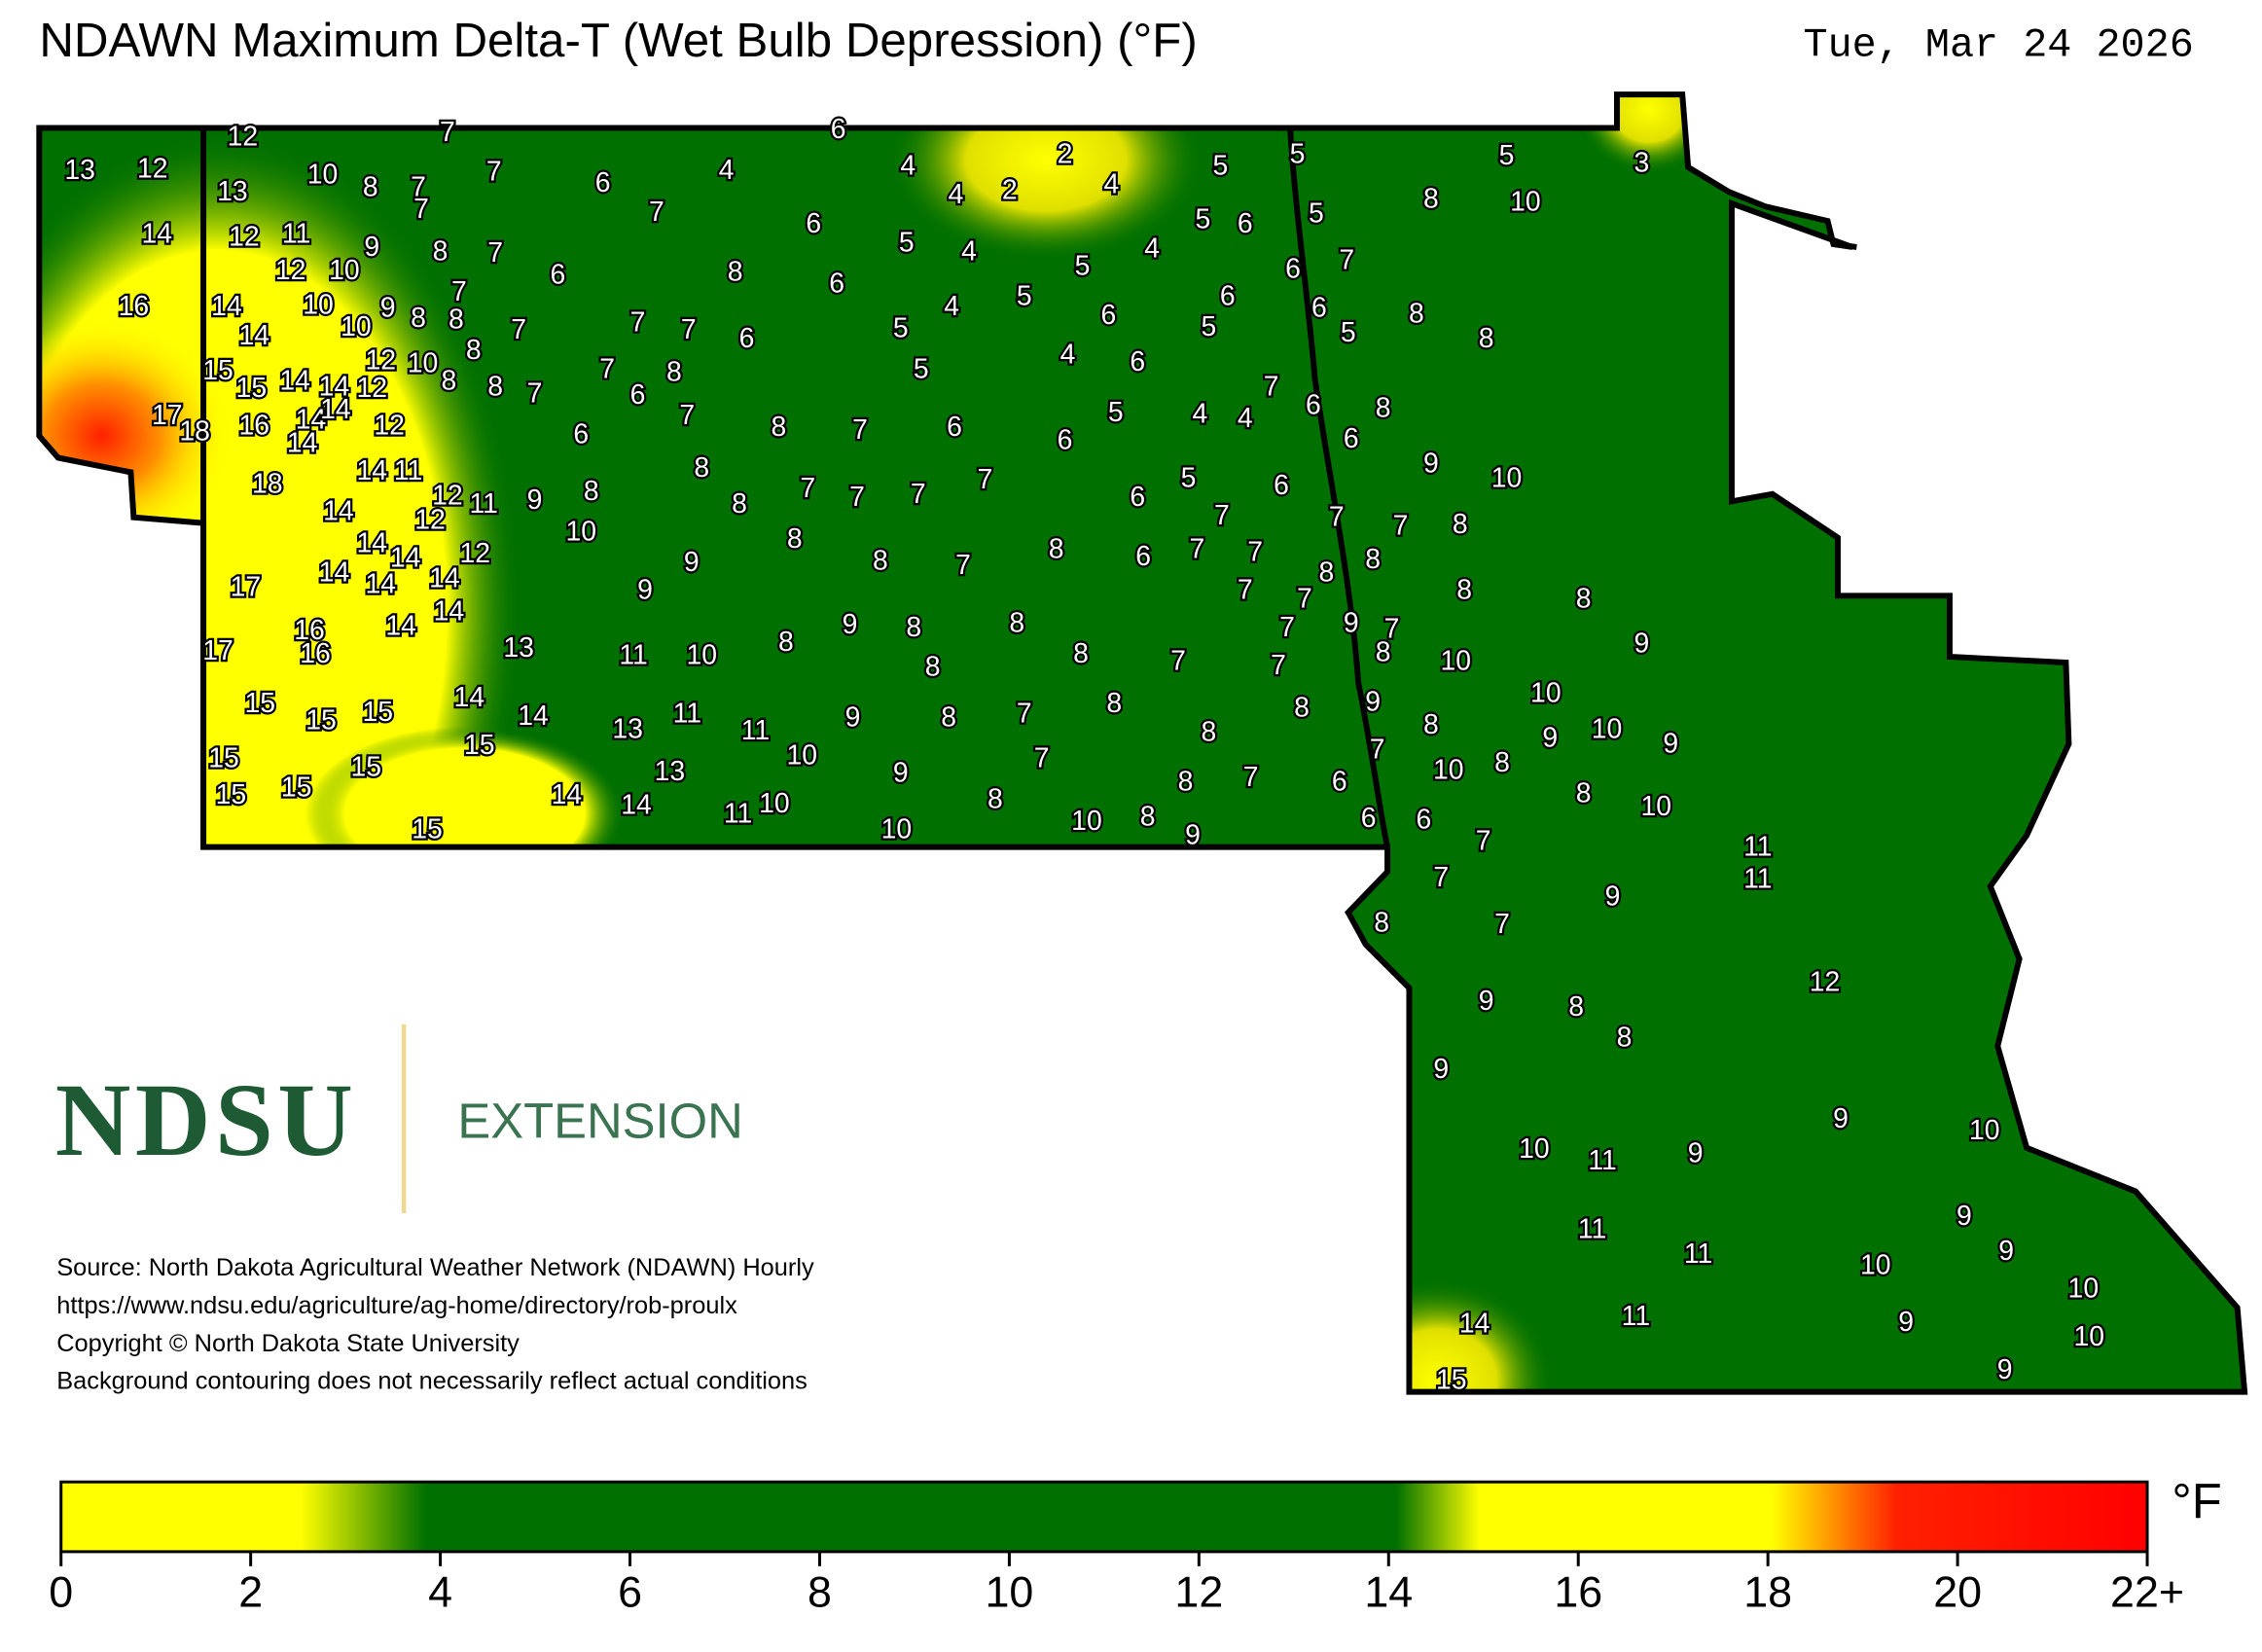  What do you see at coordinates (61, 1592) in the screenshot?
I see `colorbar-tick-label: 0` at bounding box center [61, 1592].